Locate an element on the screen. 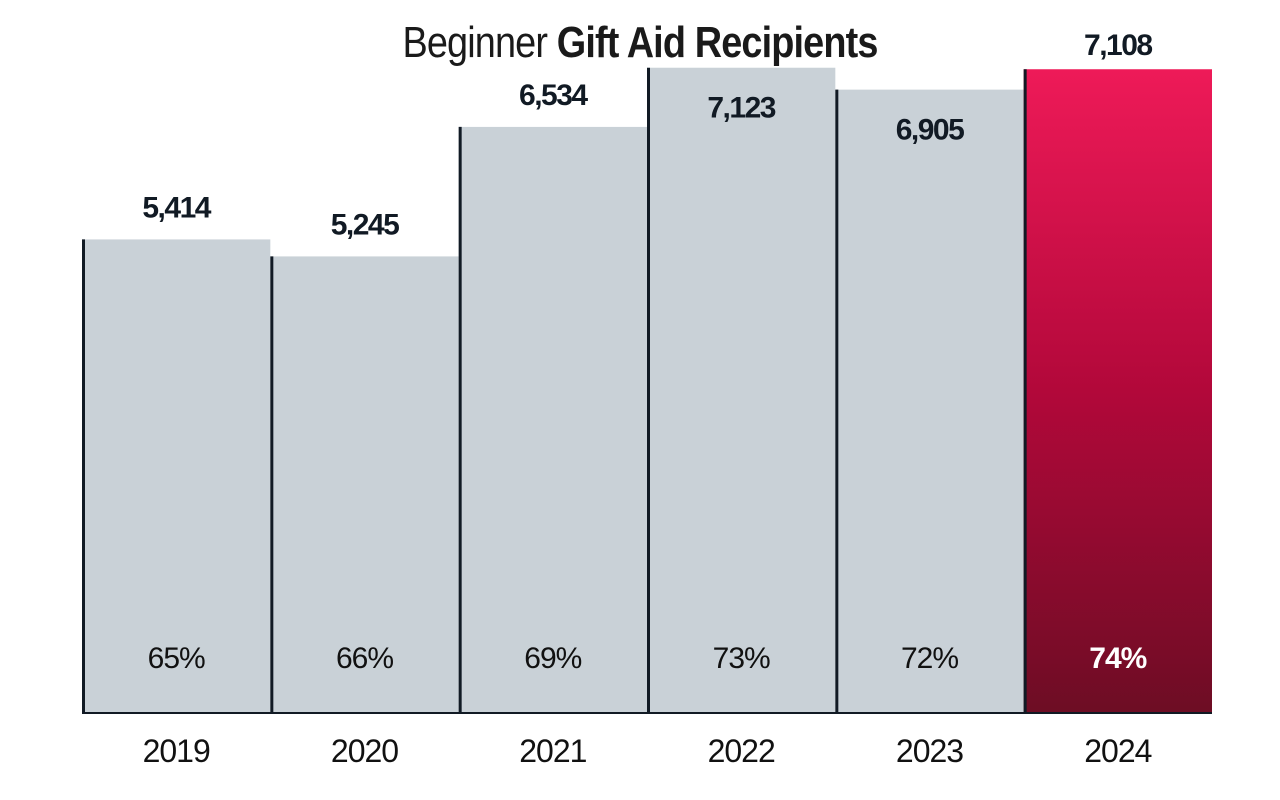 This screenshot has width=1280, height=800. x-tick-label: 2021 is located at coordinates (552, 751).